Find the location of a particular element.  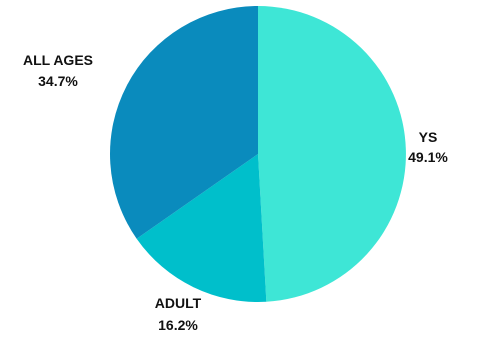

slice-label-all-ages-name: ALL AGES is located at coordinates (58, 60).